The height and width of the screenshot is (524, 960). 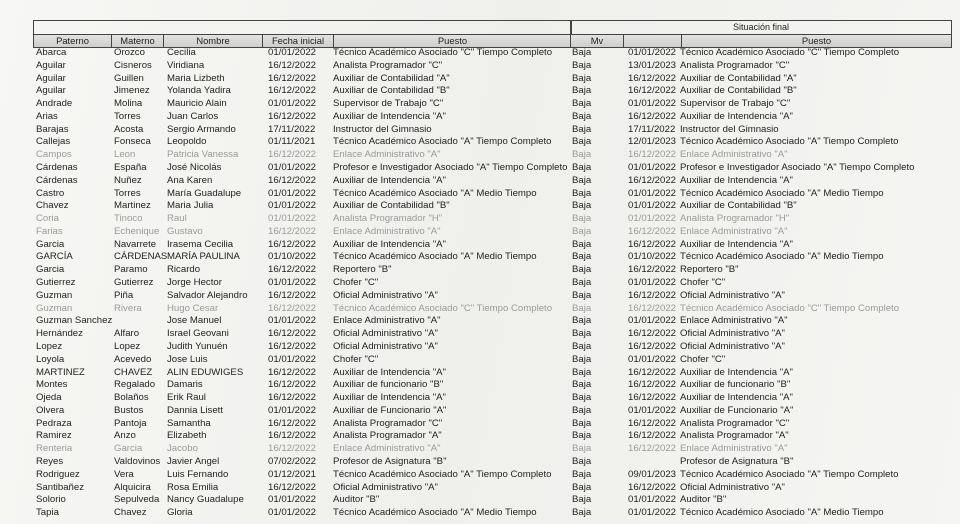 What do you see at coordinates (391, 206) in the screenshot?
I see `cell-puesto: Auxiliar de Contabilidad "B"` at bounding box center [391, 206].